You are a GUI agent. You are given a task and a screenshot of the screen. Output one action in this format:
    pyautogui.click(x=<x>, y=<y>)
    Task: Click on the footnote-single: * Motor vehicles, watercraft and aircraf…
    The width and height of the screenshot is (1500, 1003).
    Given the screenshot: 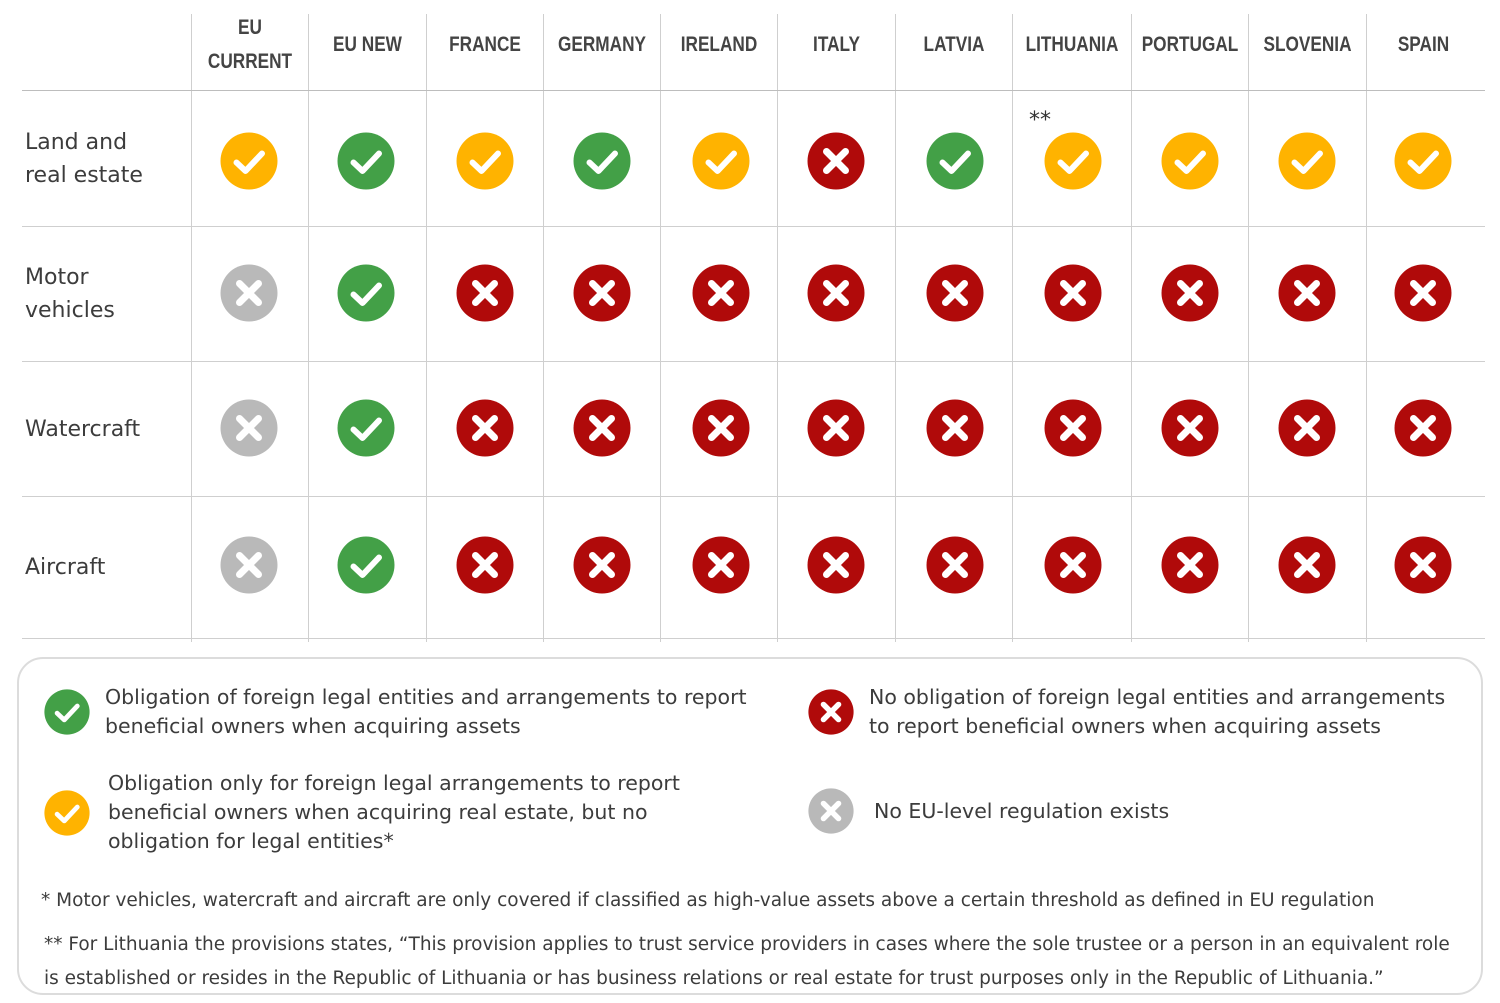 What is the action you would take?
    pyautogui.click(x=708, y=900)
    